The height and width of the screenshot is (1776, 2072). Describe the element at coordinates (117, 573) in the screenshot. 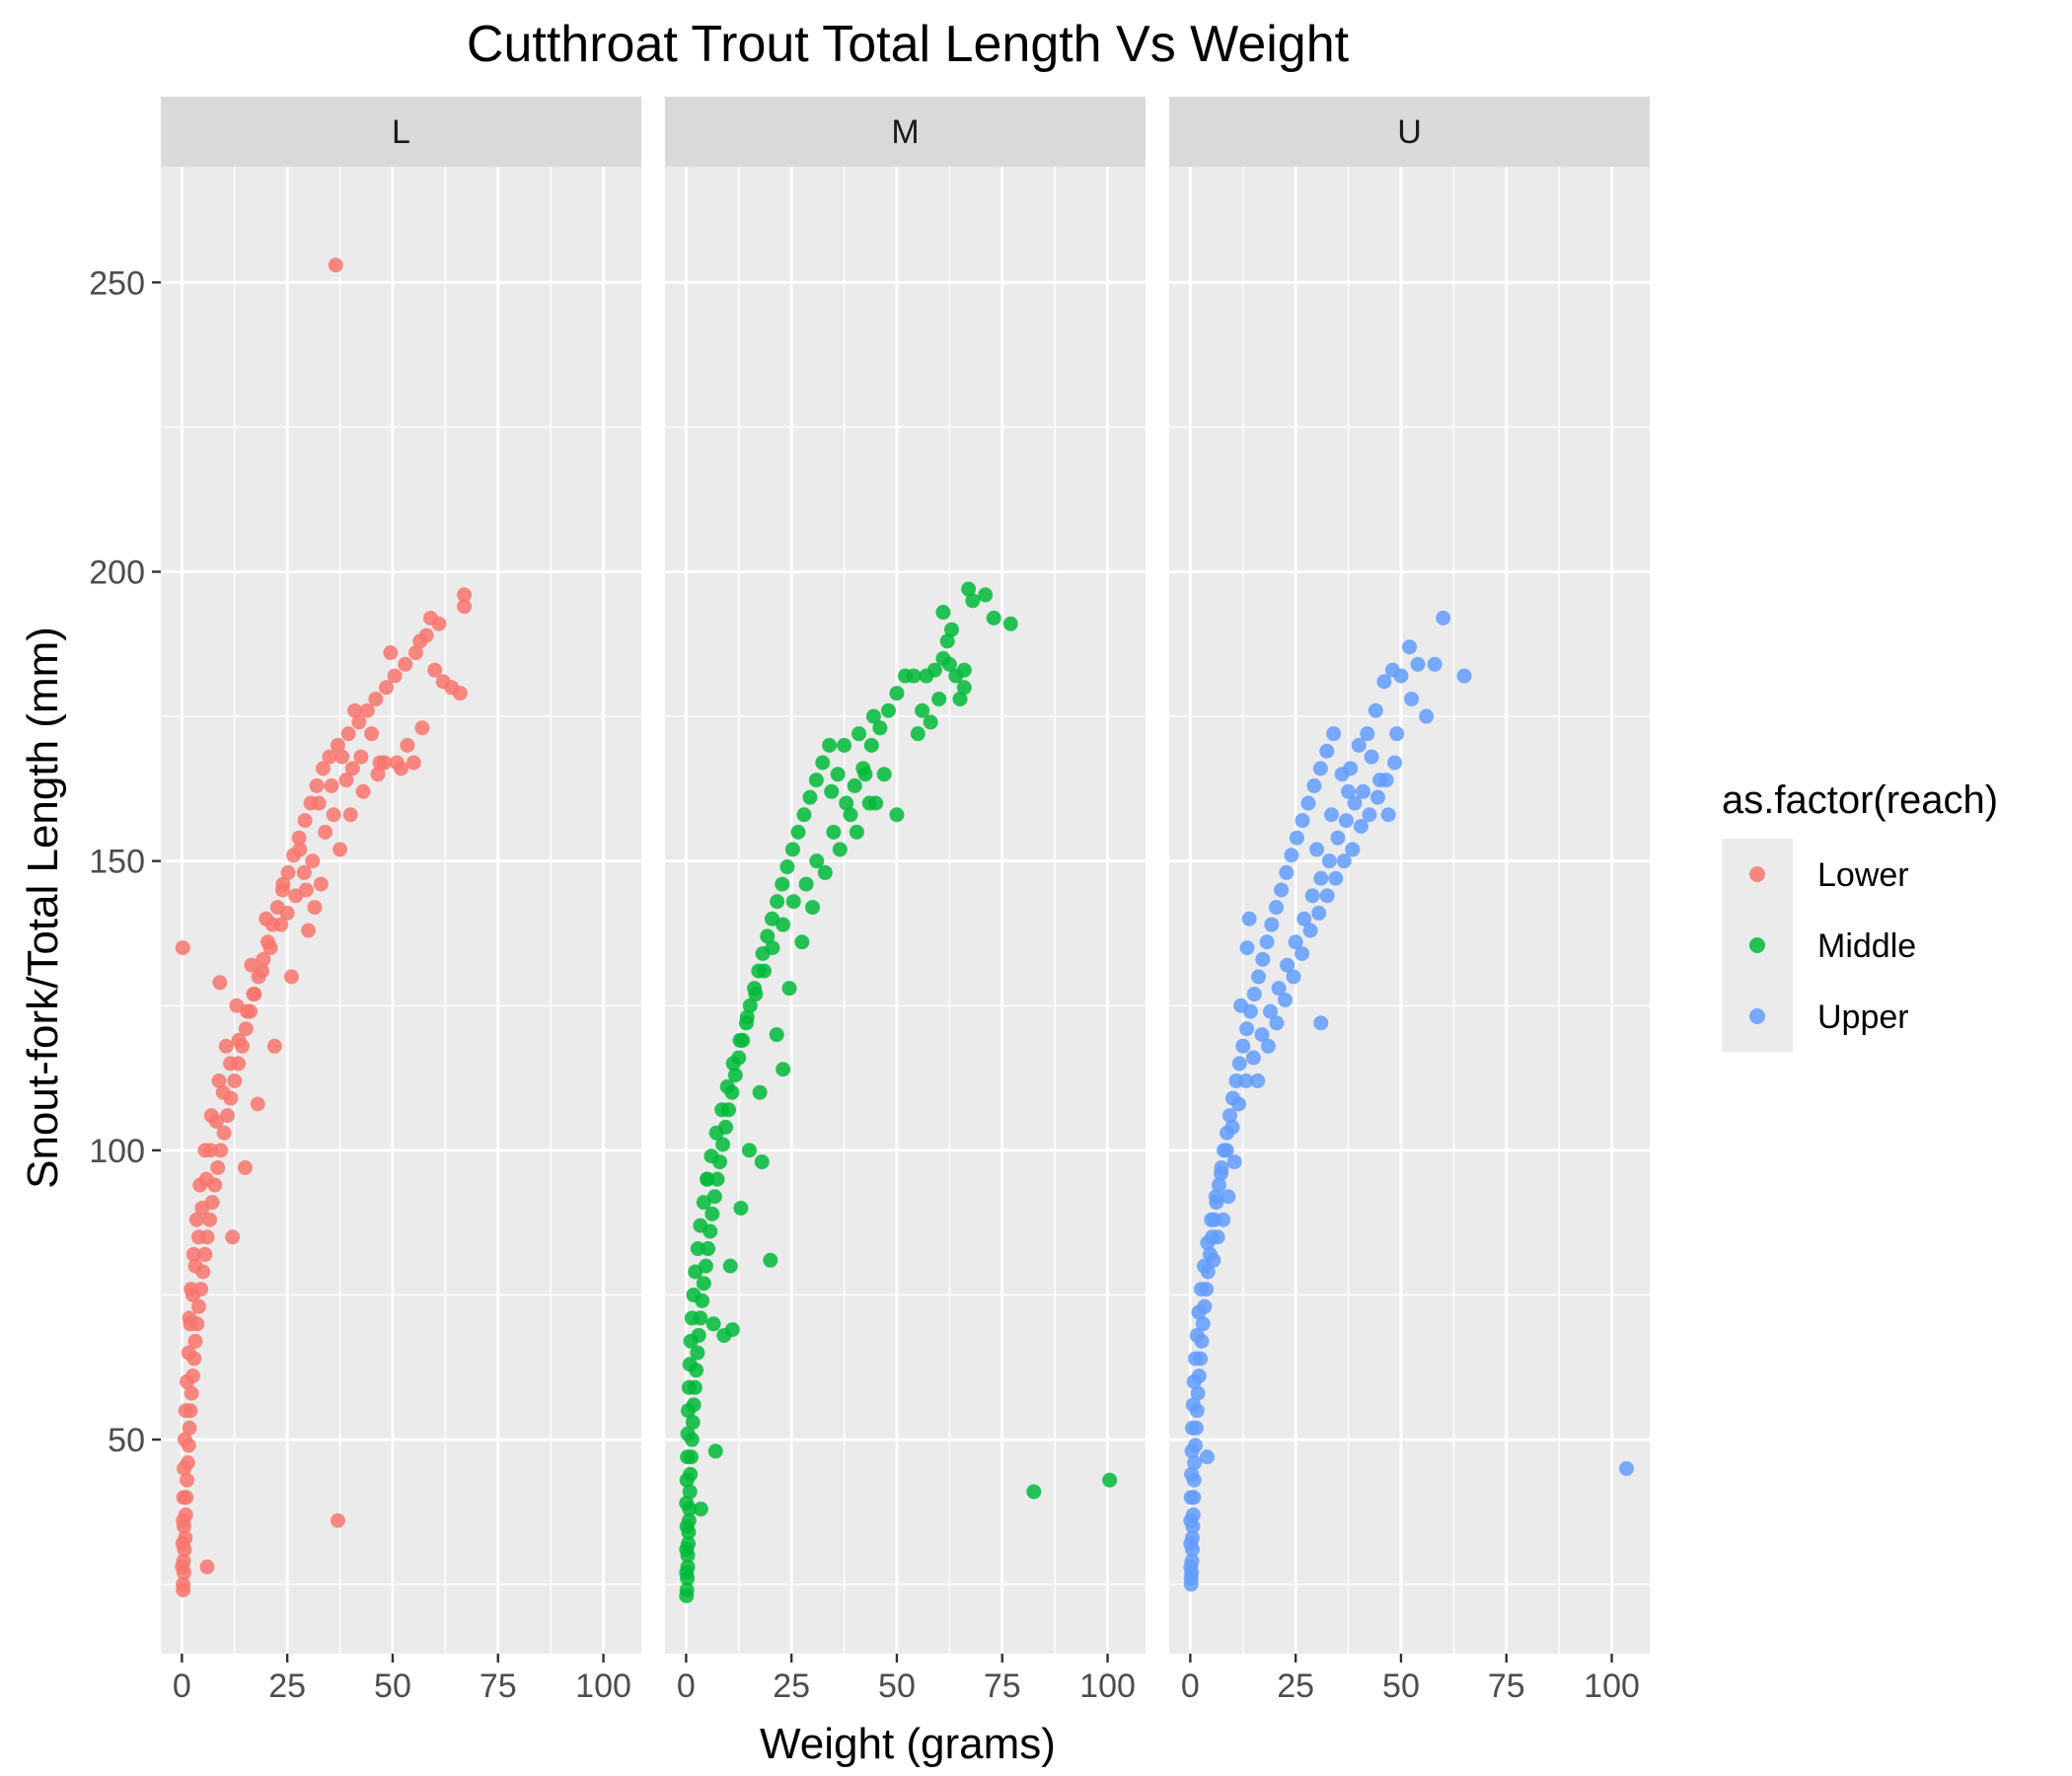

I see `y-tick-label: 200` at that location.